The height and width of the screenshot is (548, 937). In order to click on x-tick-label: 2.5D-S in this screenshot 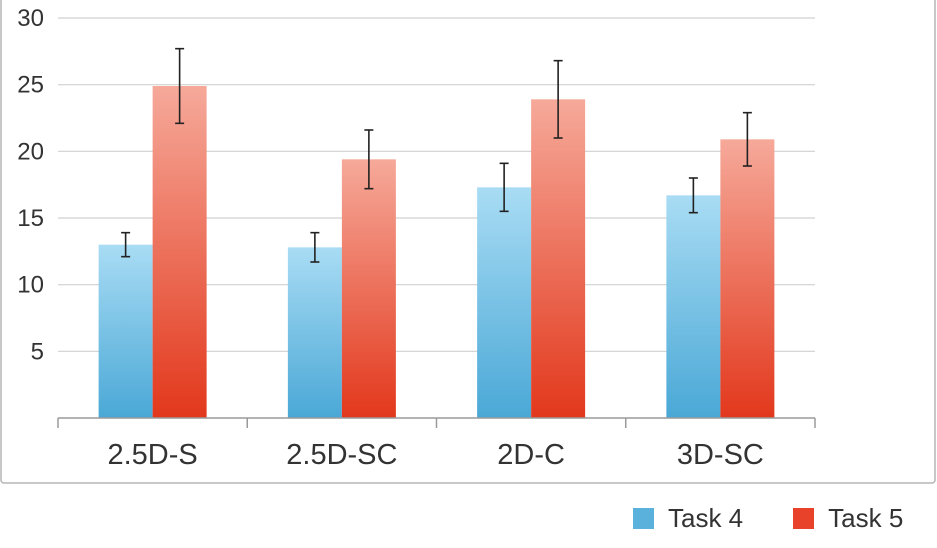, I will do `click(152, 455)`.